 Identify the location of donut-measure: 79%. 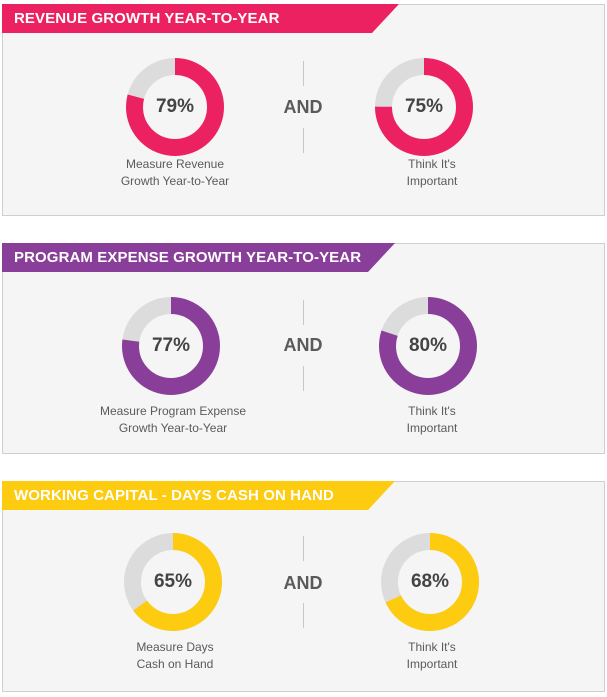
(175, 107).